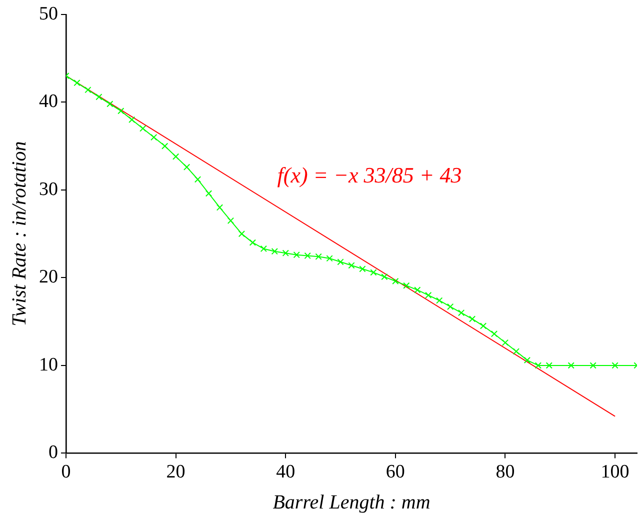  Describe the element at coordinates (369, 175) in the screenshot. I see `annotation: f(x) = −x 33/85 + 43` at that location.